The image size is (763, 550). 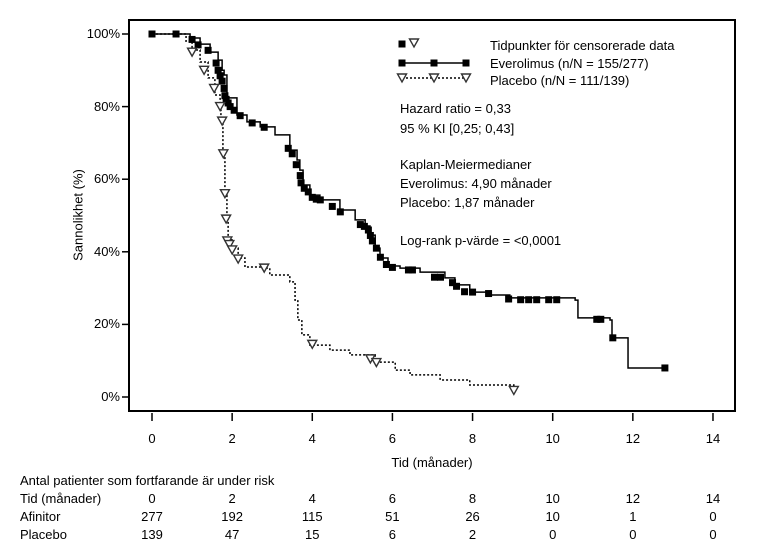 What do you see at coordinates (106, 179) in the screenshot?
I see `y-tick-label: 60%` at bounding box center [106, 179].